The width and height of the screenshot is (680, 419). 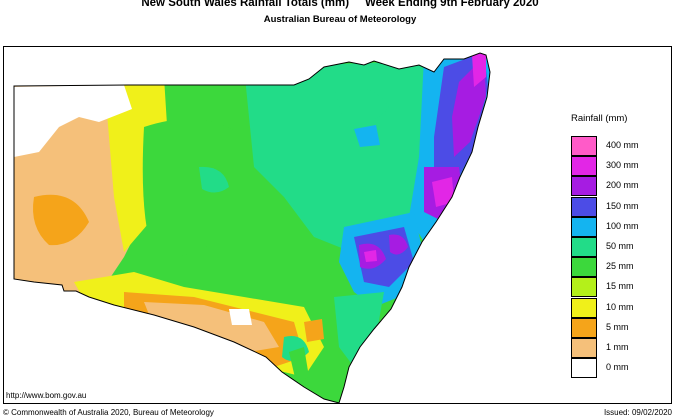 What do you see at coordinates (46, 395) in the screenshot?
I see `source-url: http://www.bom.gov.au` at bounding box center [46, 395].